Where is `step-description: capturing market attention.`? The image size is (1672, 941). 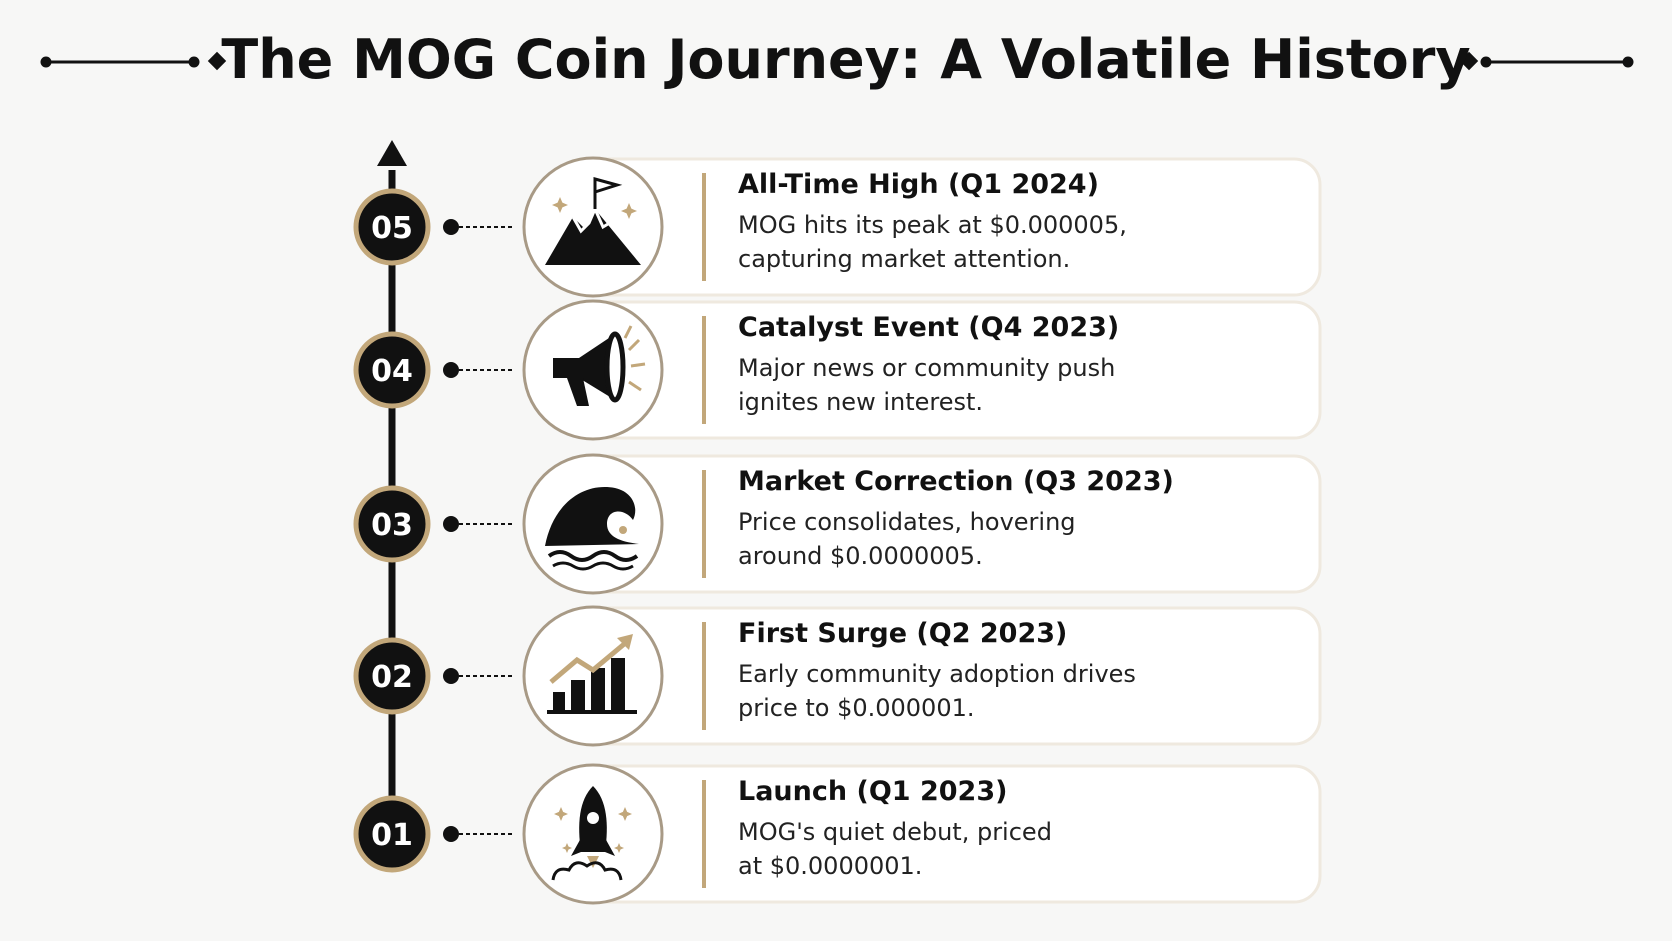
step-description: capturing market attention. is located at coordinates (904, 259).